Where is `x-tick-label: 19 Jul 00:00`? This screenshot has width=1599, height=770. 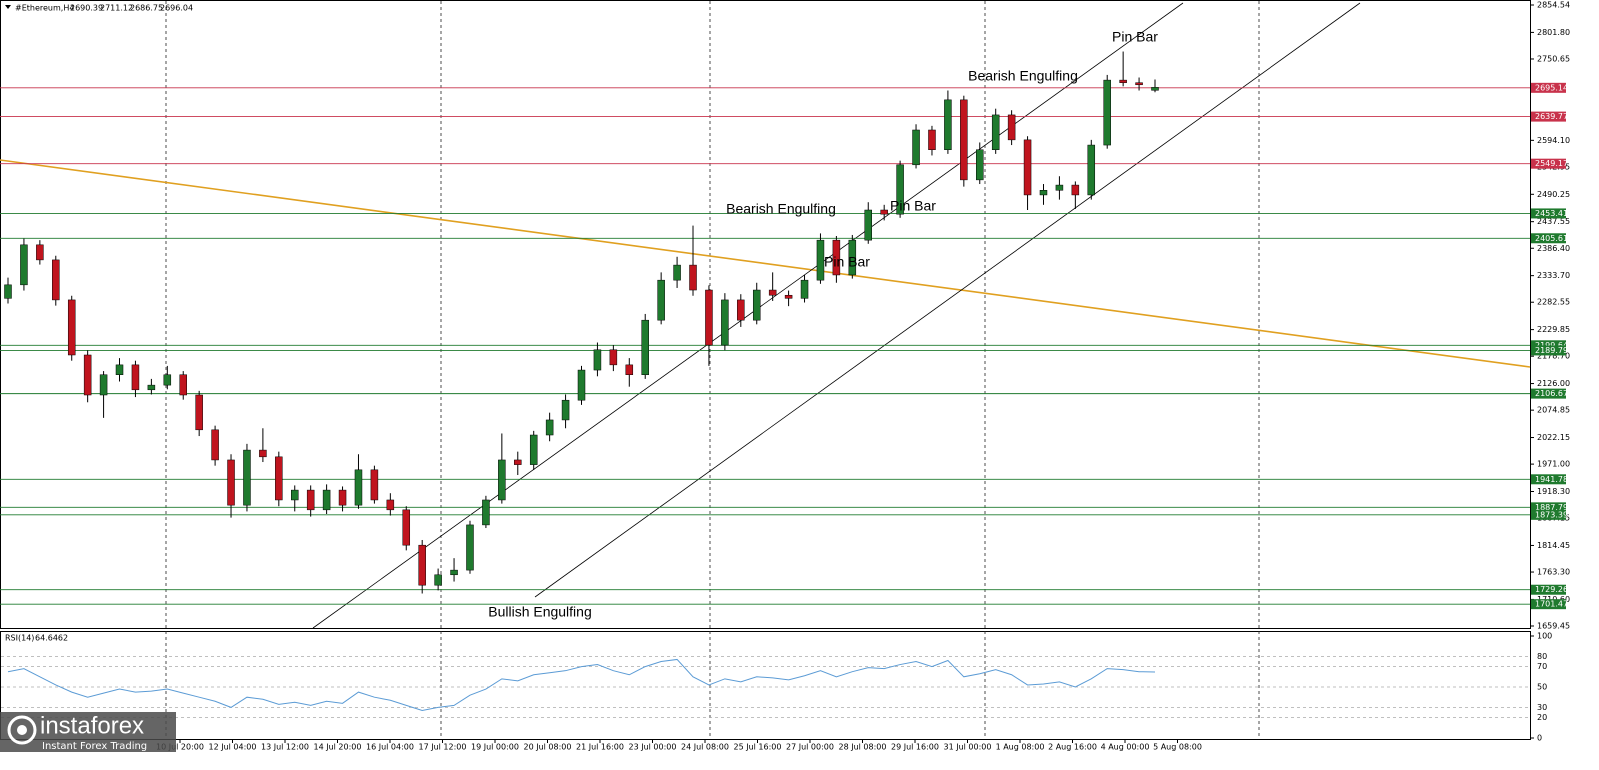
x-tick-label: 19 Jul 00:00 is located at coordinates (495, 747).